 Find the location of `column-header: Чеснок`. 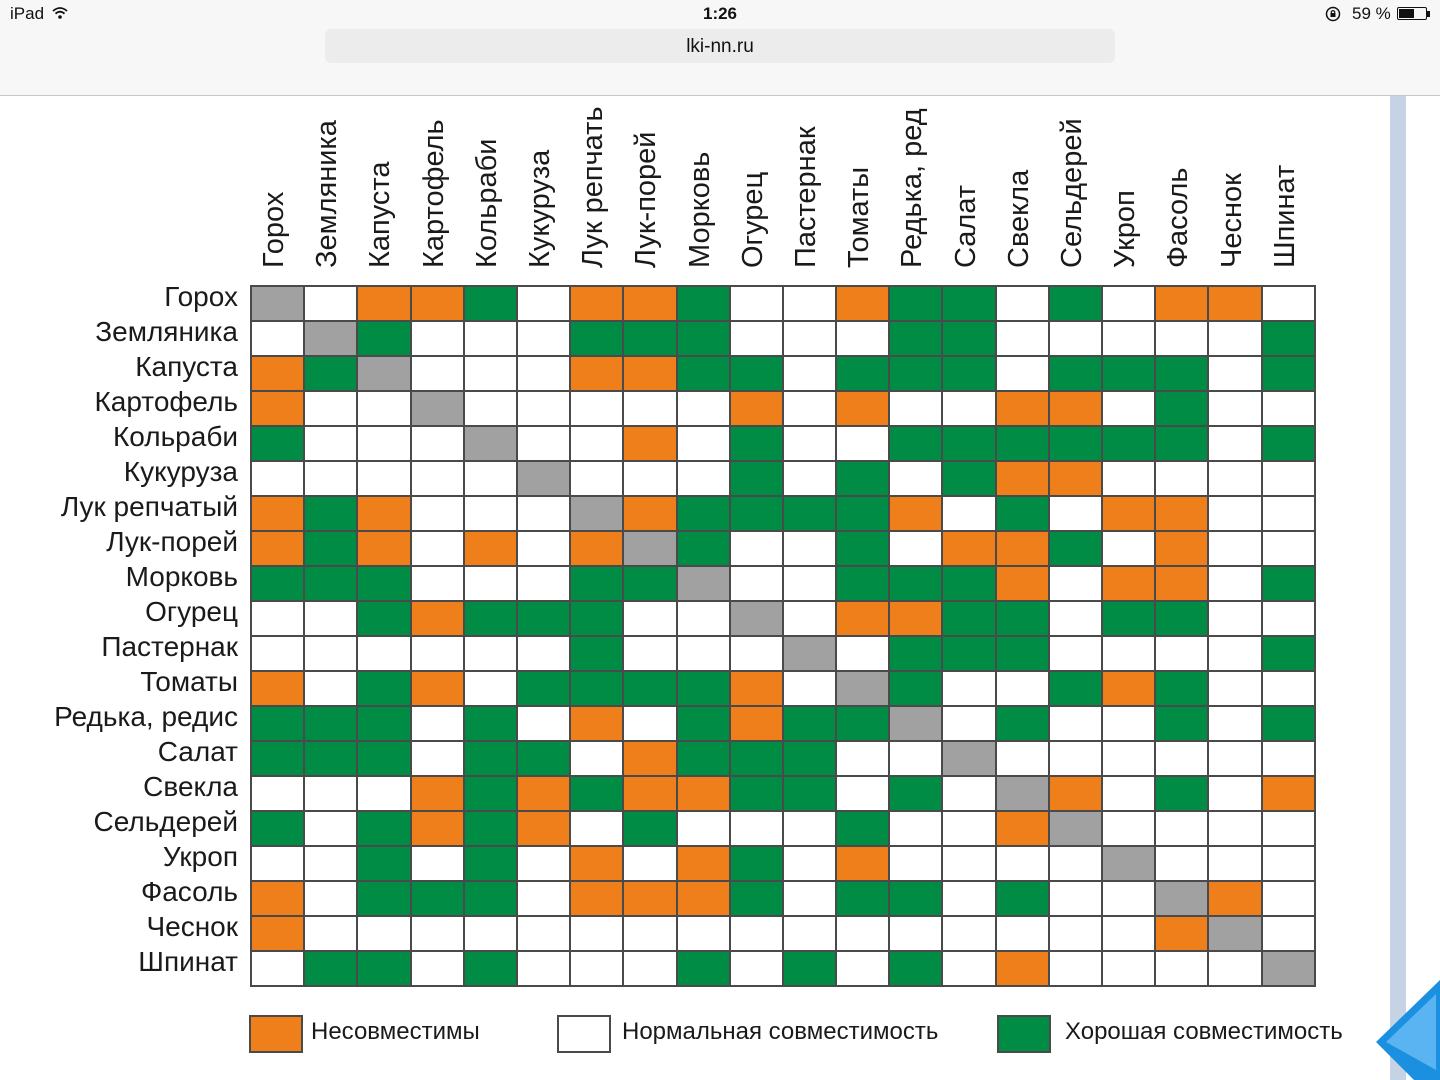

column-header: Чеснок is located at coordinates (1231, 220).